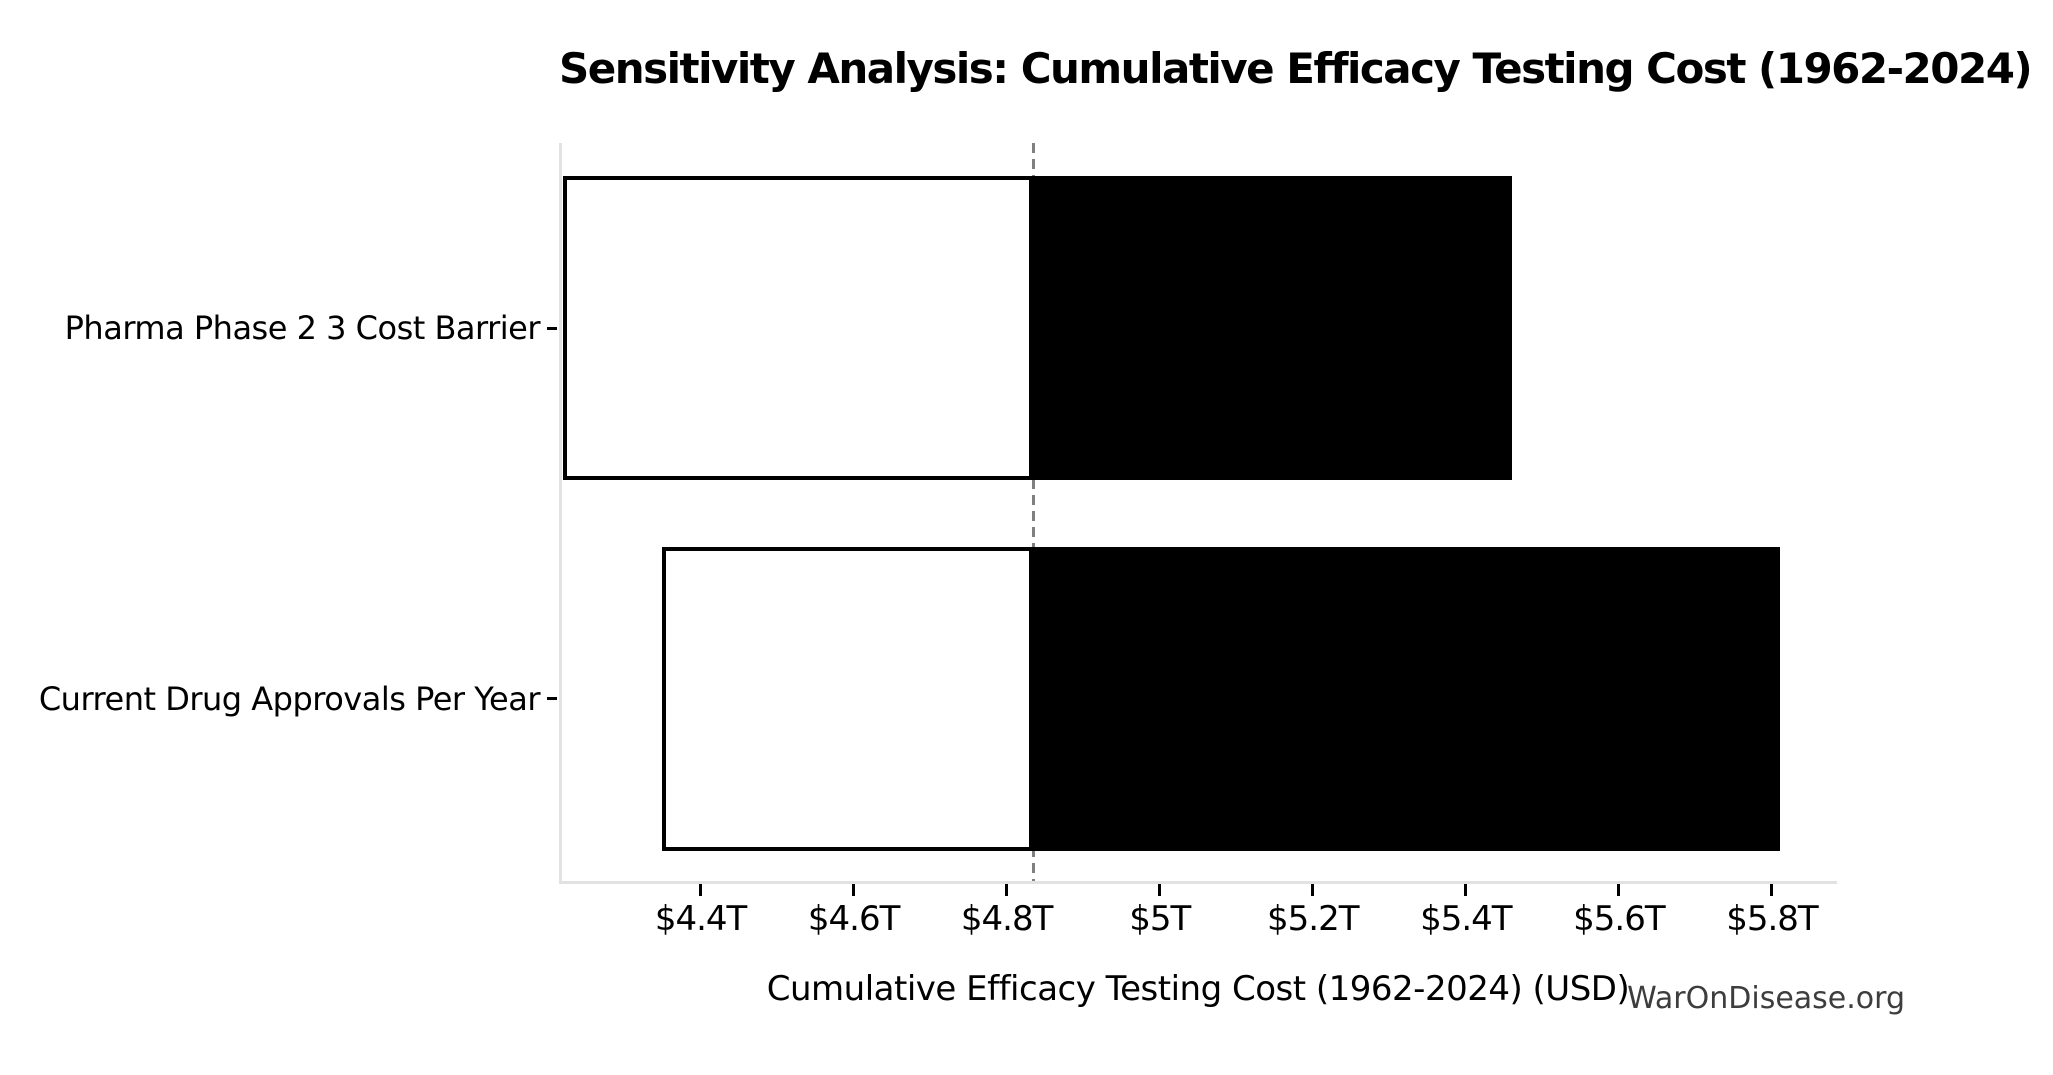 Image resolution: width=2053 pixels, height=1075 pixels. What do you see at coordinates (1619, 919) in the screenshot?
I see `x-axis-tick-label: $5.6T` at bounding box center [1619, 919].